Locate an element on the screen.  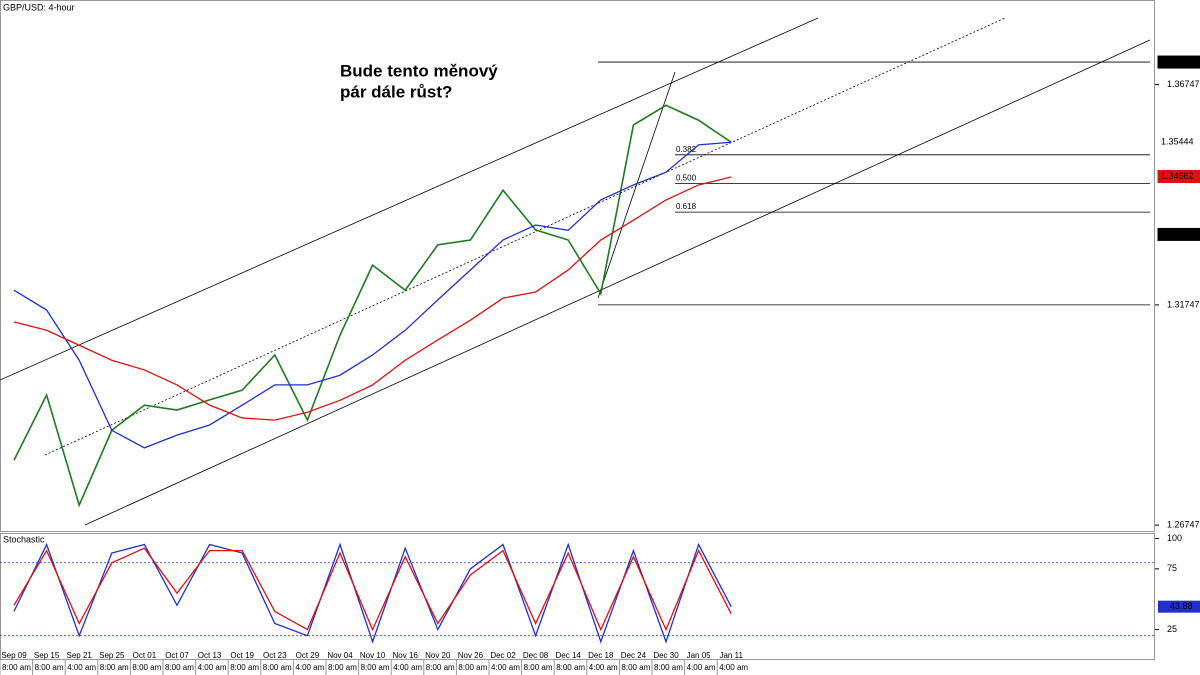
x-tick-label: Nov 20 is located at coordinates (438, 655).